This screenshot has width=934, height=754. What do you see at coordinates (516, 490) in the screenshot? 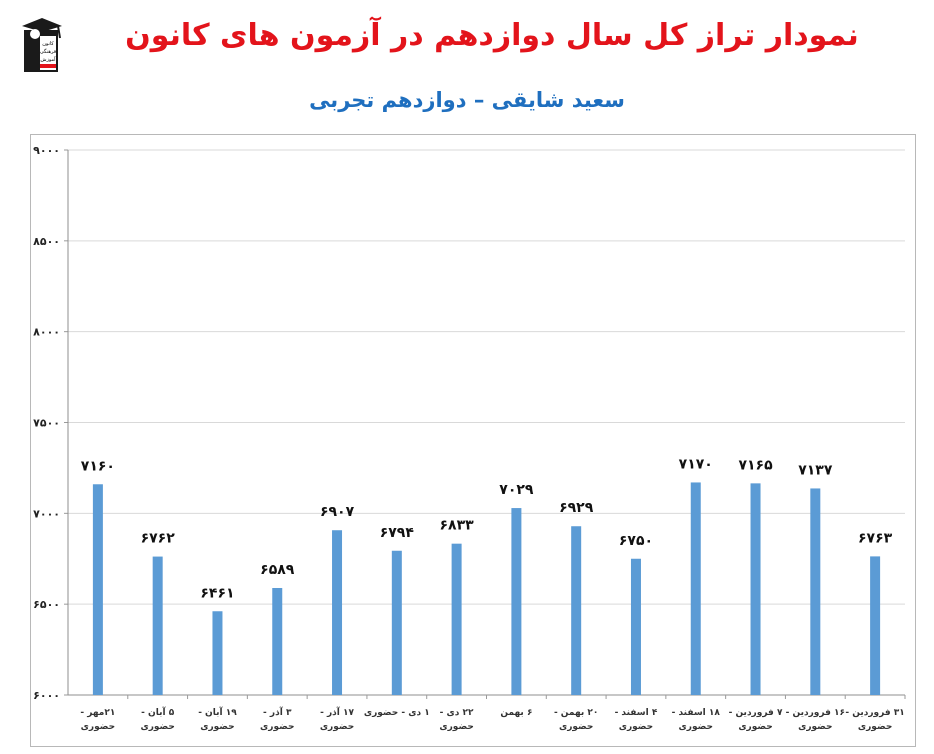
I see `data-label: ۷۰۲۹` at bounding box center [516, 490].